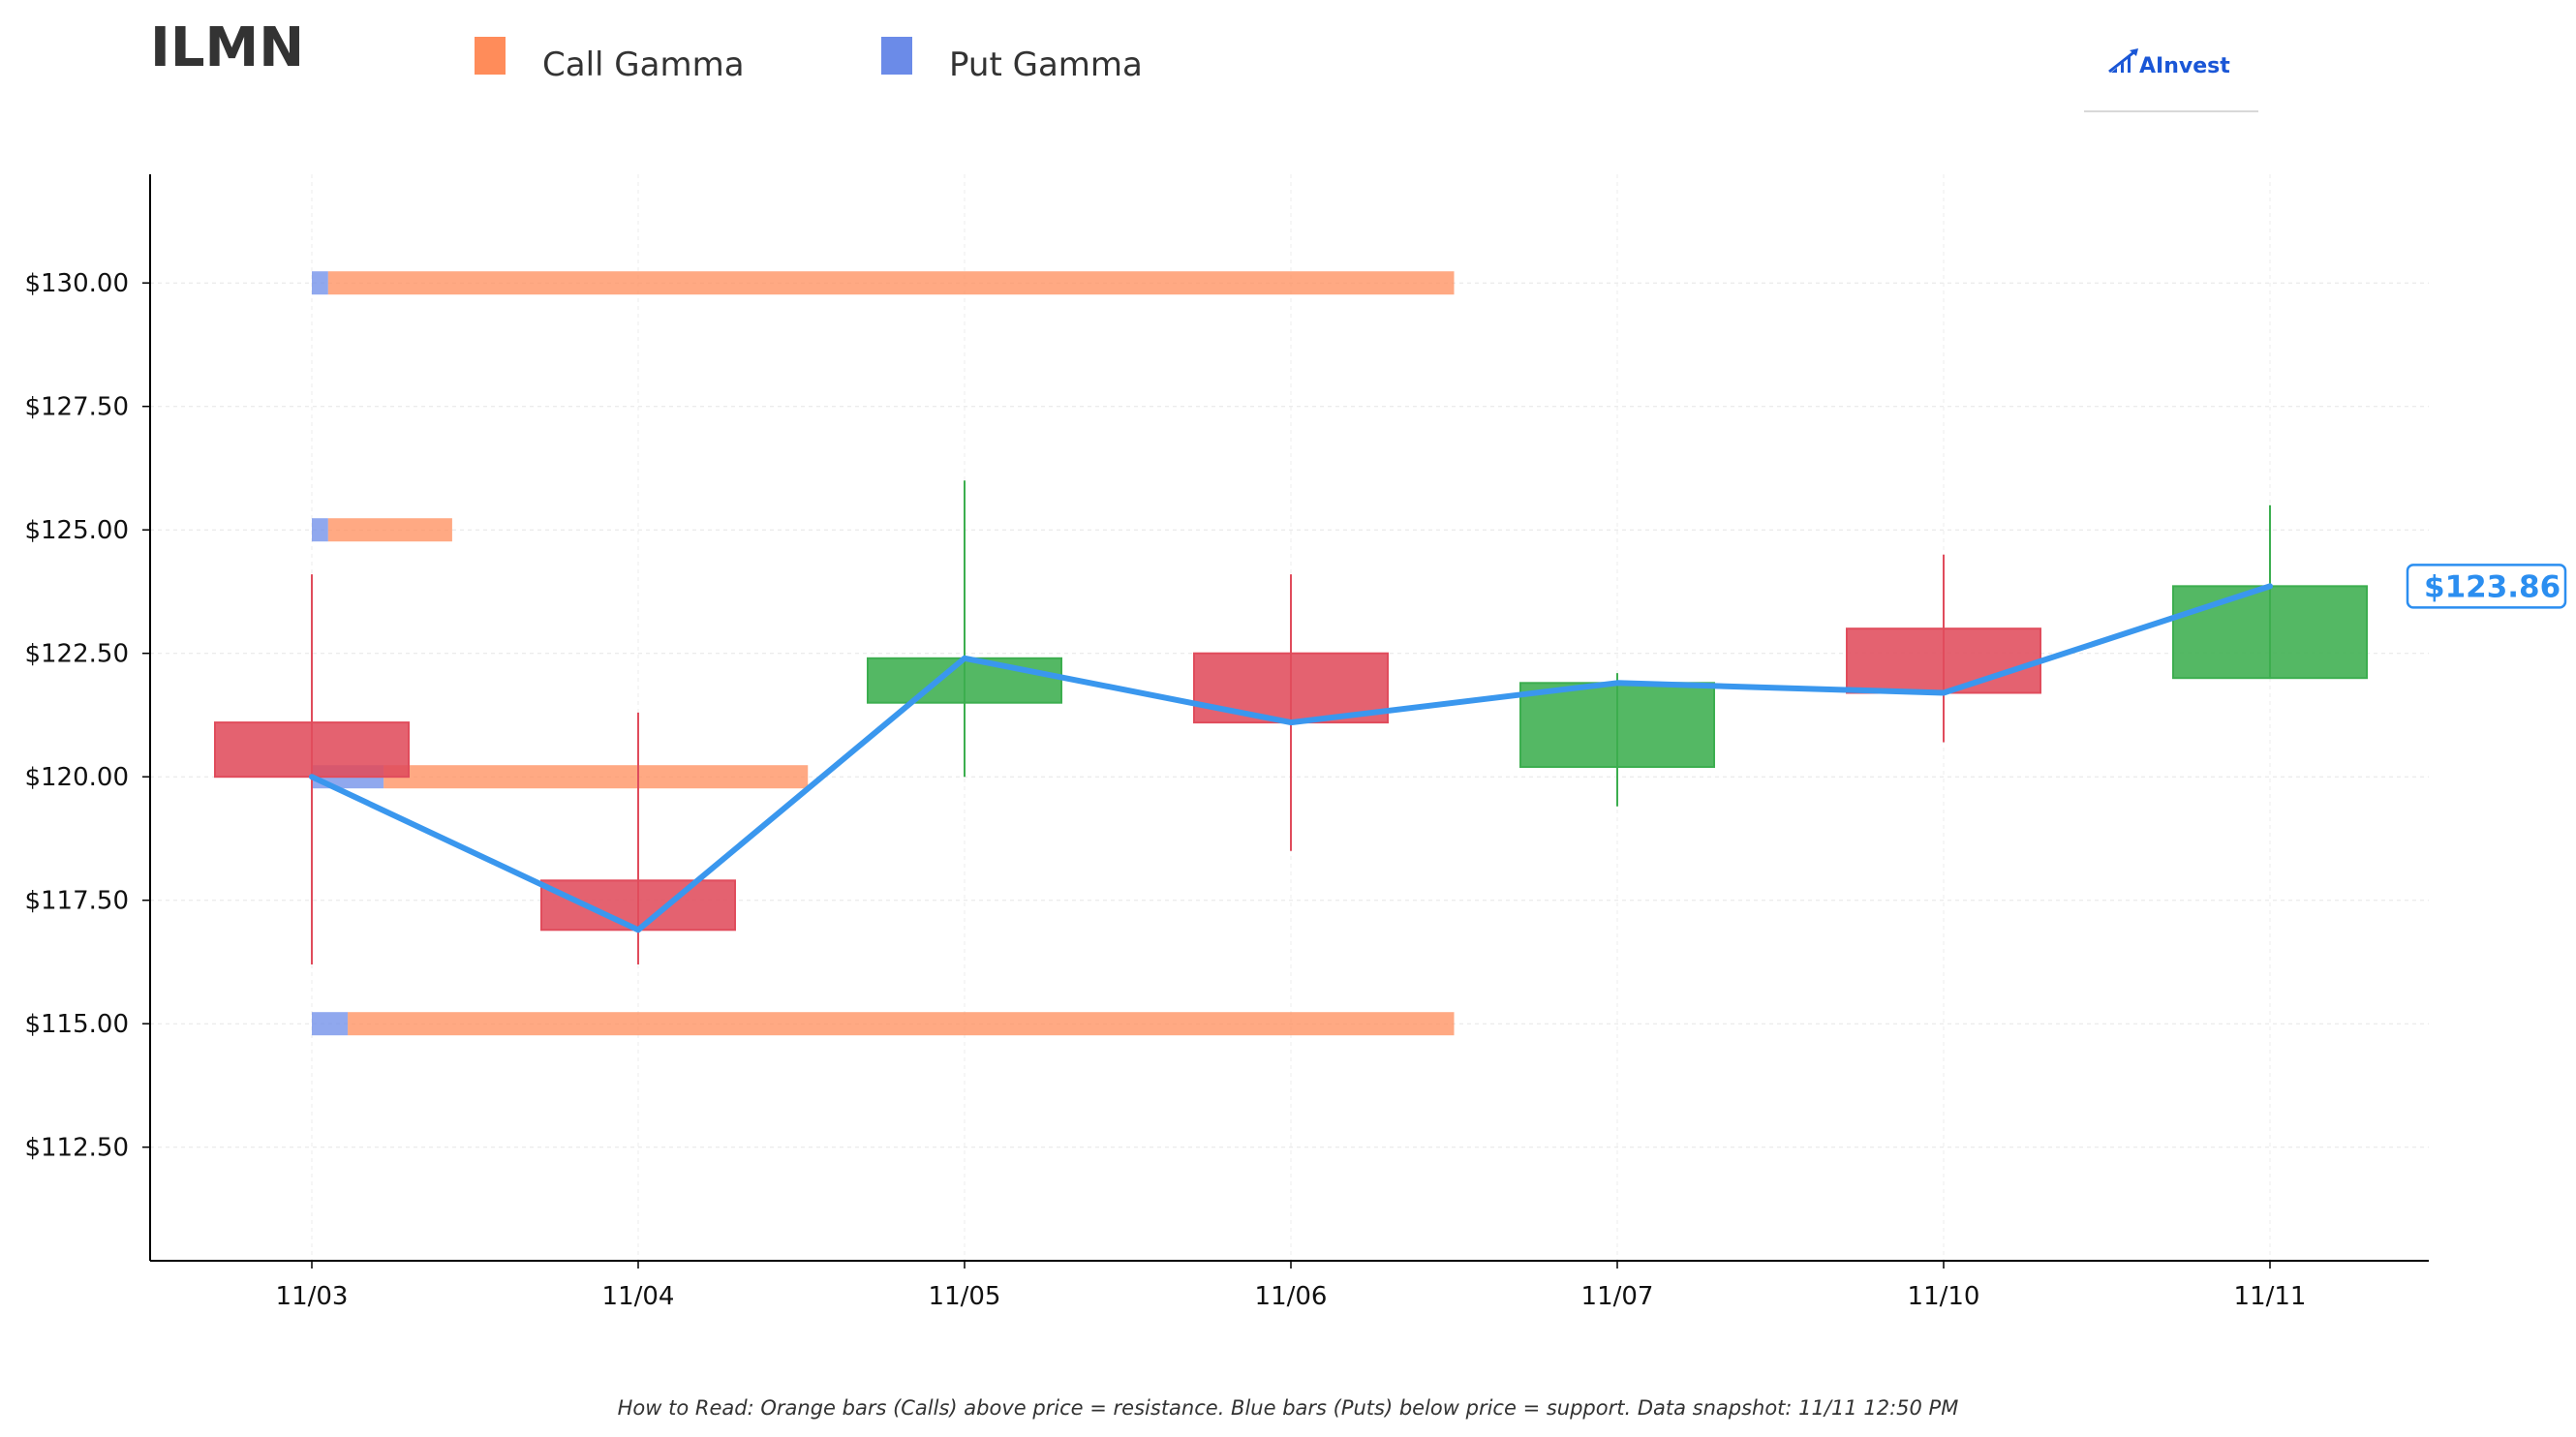  Describe the element at coordinates (1617, 1297) in the screenshot. I see `x-tick-label: 11/07` at that location.